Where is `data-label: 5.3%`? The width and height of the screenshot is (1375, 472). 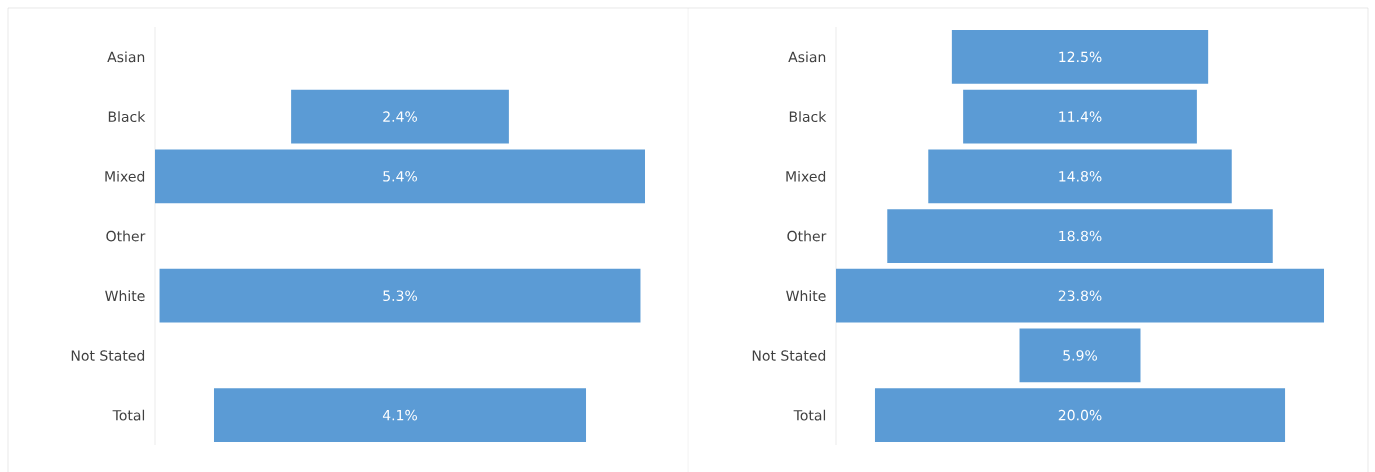
data-label: 5.3% is located at coordinates (400, 296).